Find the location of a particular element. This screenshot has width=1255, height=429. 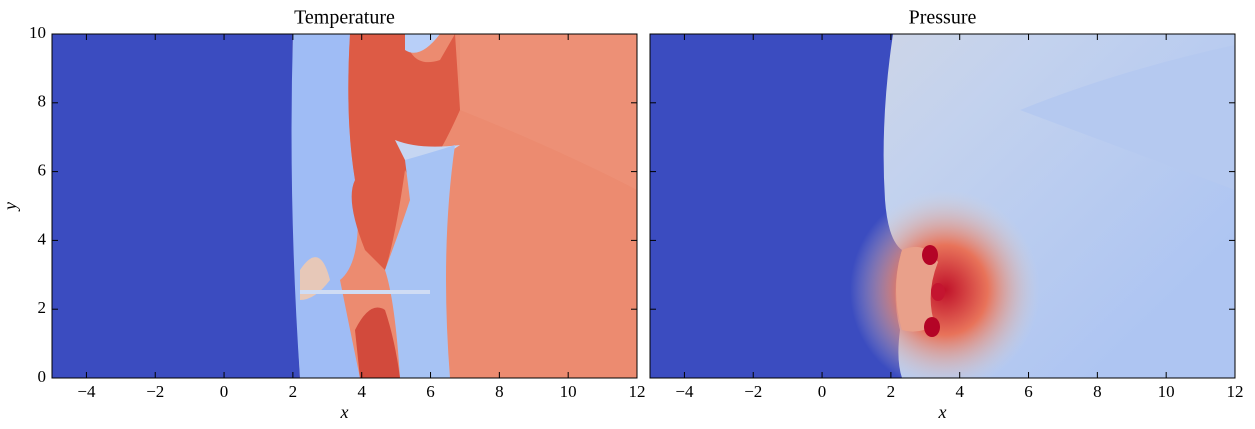

y-tick-label: 2 is located at coordinates (42, 307).